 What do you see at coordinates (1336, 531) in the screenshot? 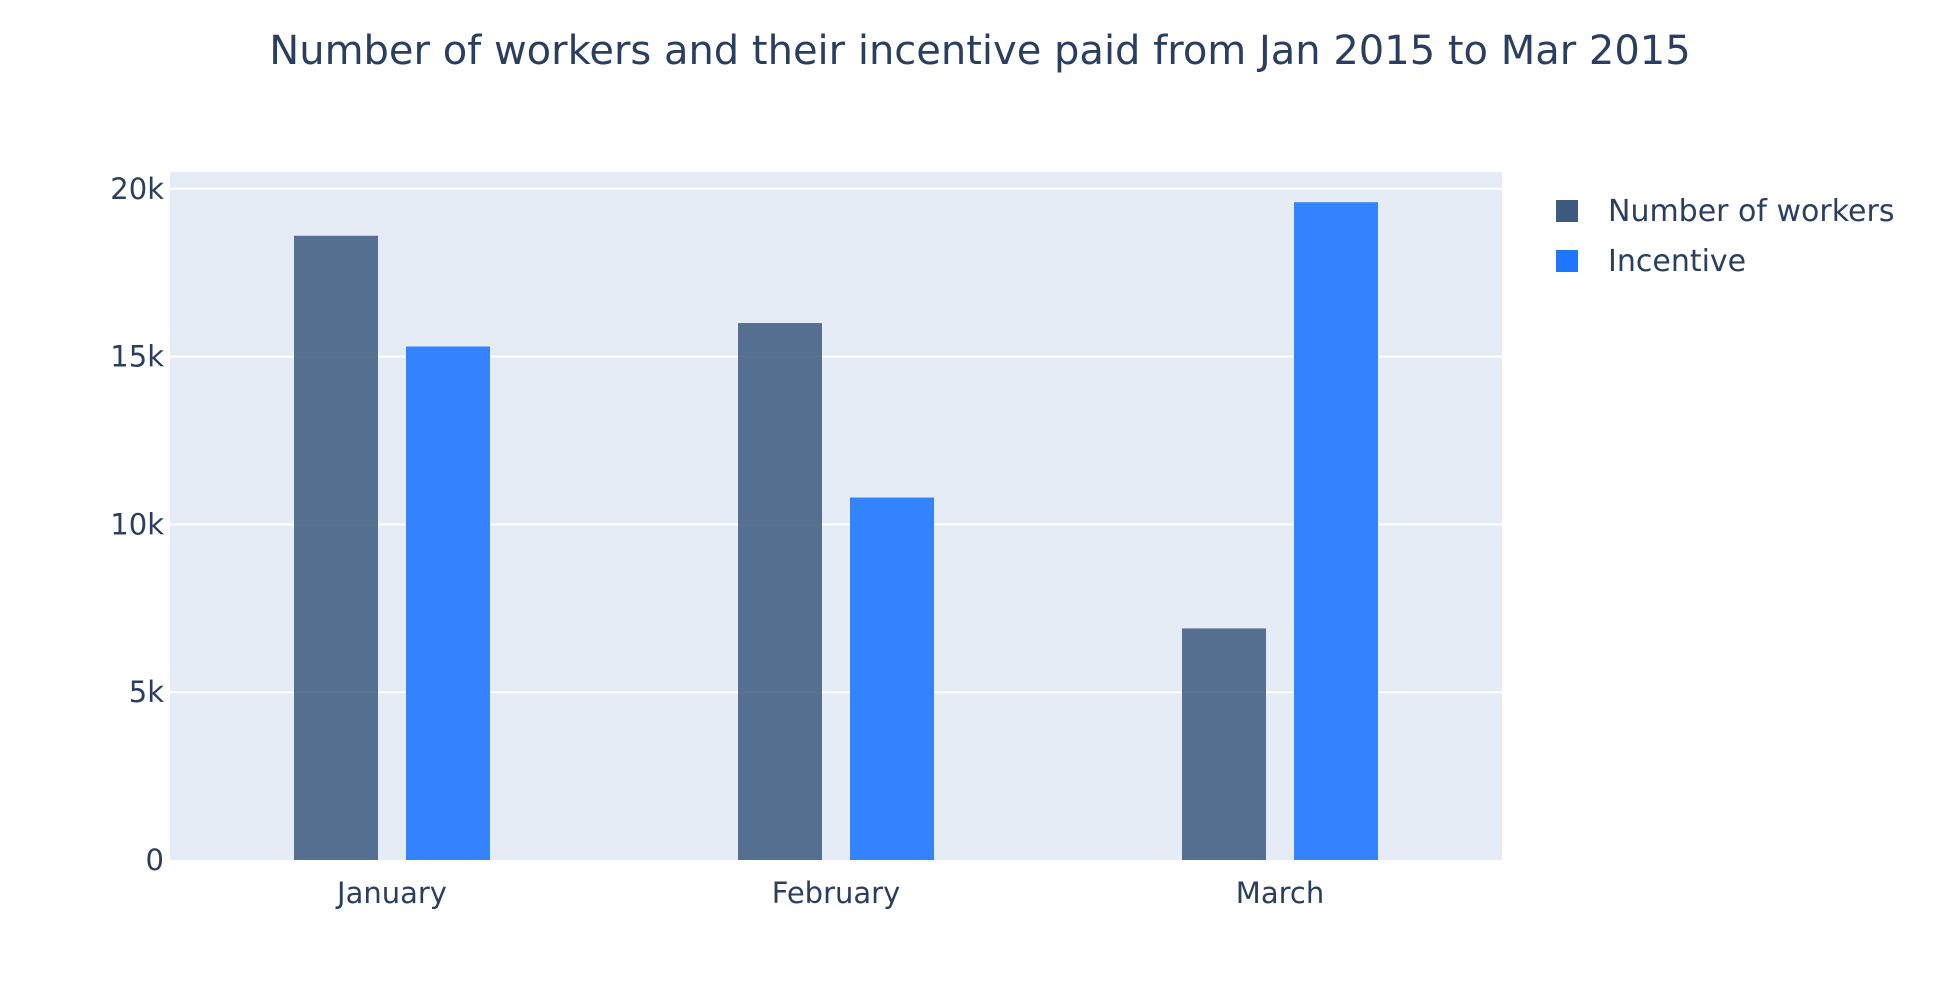
I see `bar-incentive-march` at bounding box center [1336, 531].